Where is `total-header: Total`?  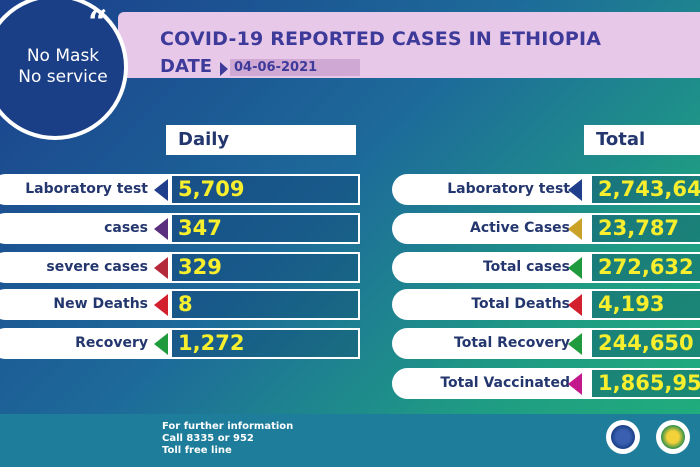 total-header: Total is located at coordinates (642, 140).